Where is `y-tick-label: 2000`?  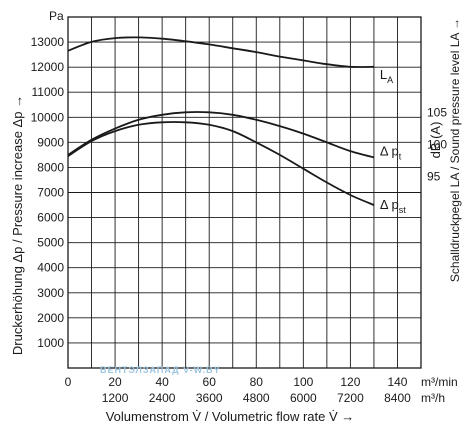 y-tick-label: 2000 is located at coordinates (50, 318).